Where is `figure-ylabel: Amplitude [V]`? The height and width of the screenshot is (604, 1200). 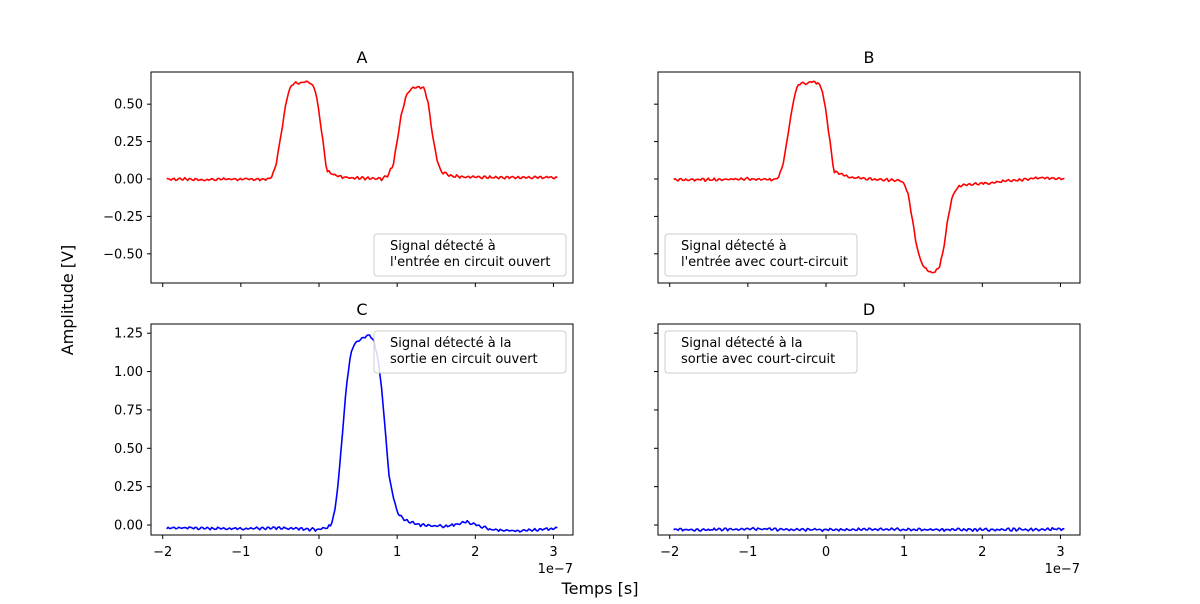
figure-ylabel: Amplitude [V] is located at coordinates (67, 300).